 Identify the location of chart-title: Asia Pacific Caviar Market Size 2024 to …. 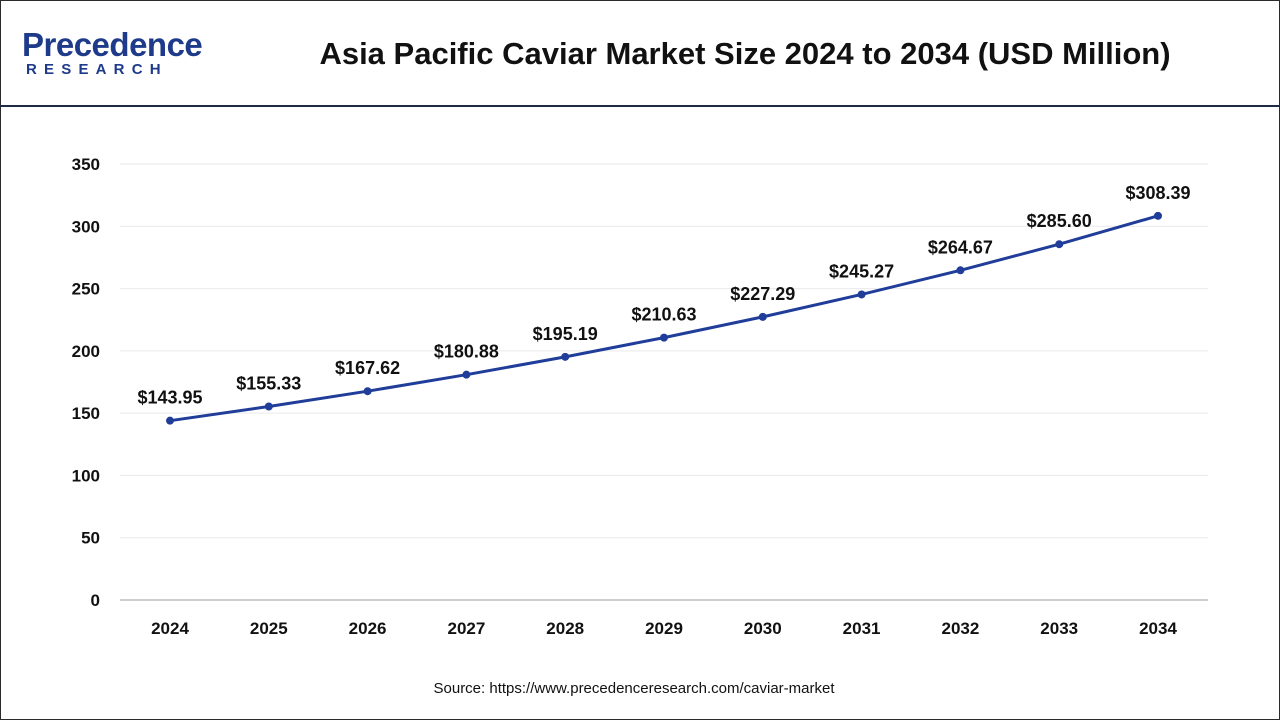
(745, 53).